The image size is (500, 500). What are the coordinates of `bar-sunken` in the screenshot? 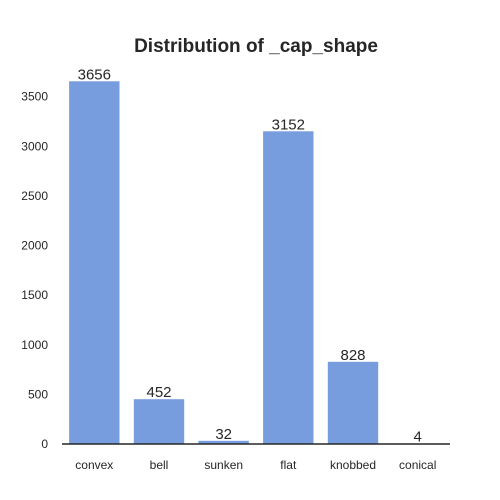 It's located at (223, 442).